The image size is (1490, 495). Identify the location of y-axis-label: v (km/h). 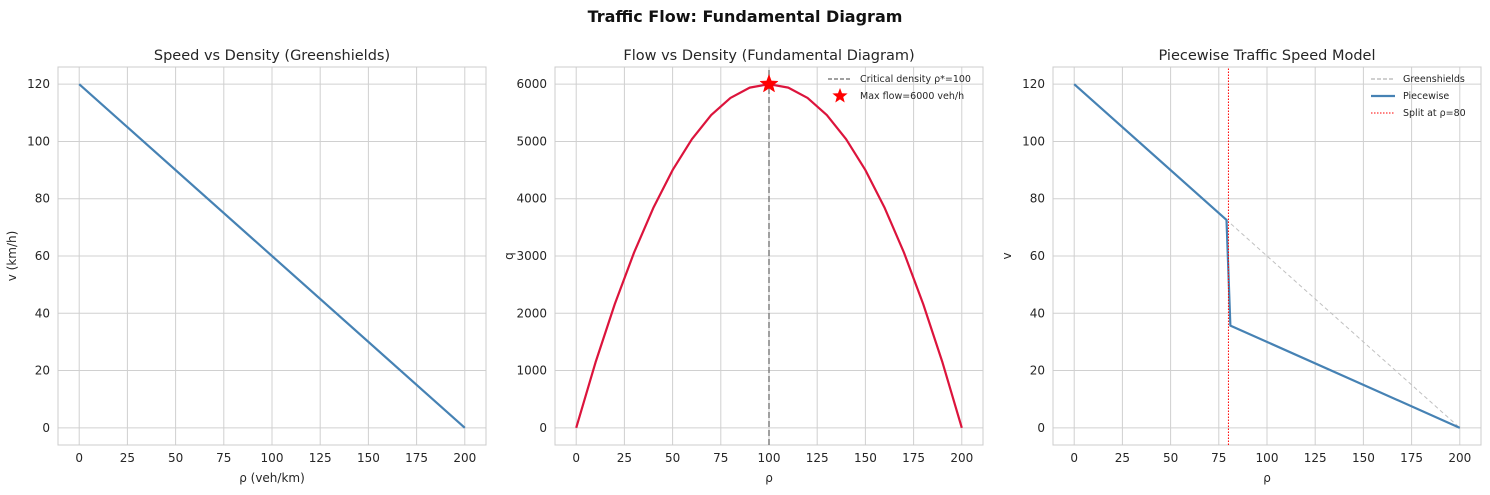
(12, 256).